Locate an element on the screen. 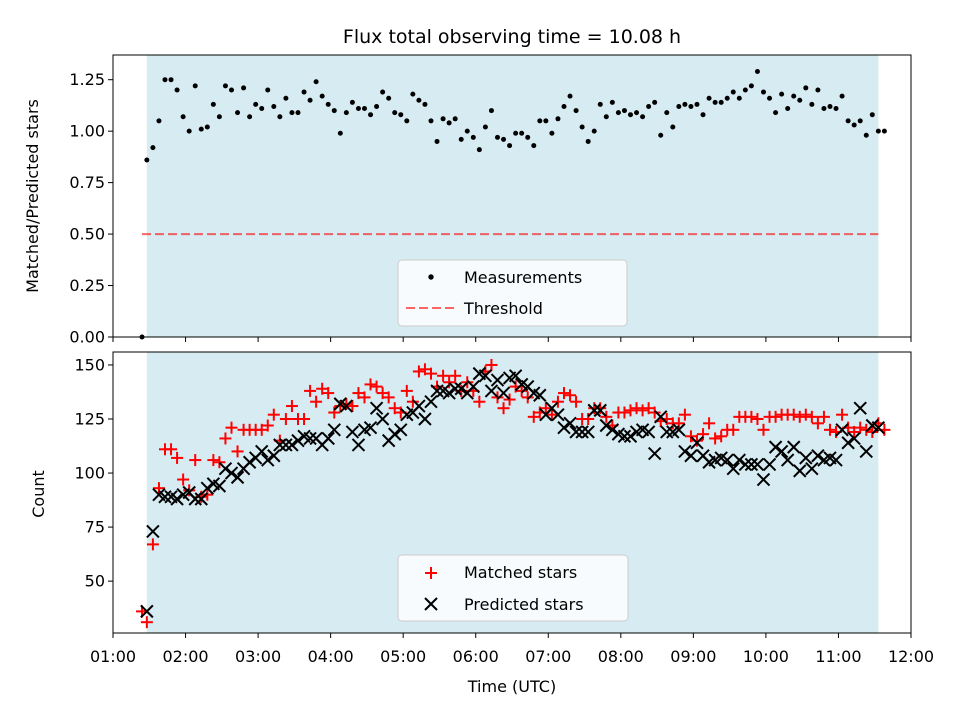  top-legend: Measurements Threshold is located at coordinates (512, 293).